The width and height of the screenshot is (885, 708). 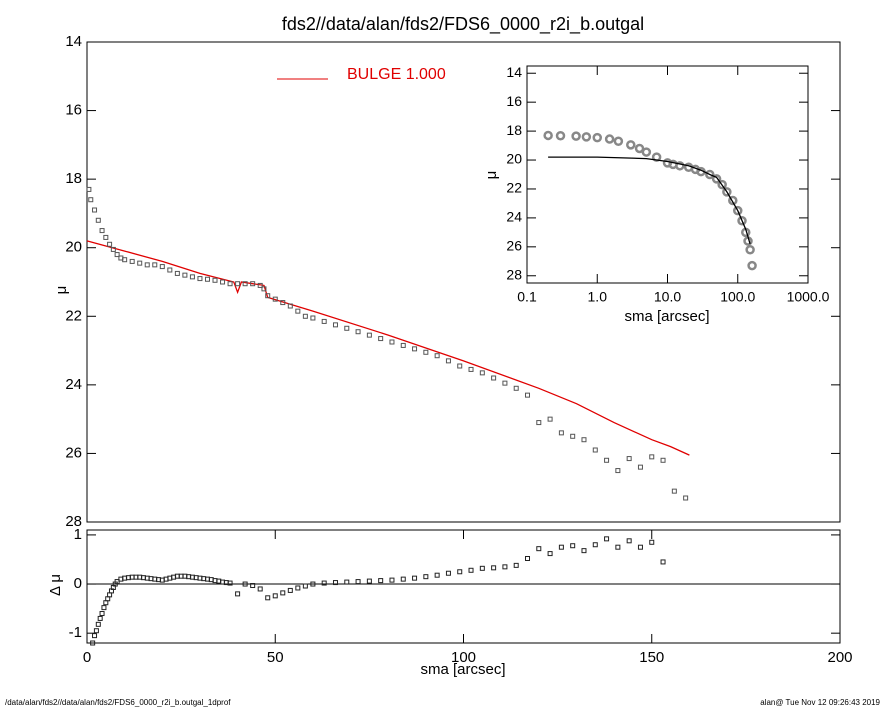 I want to click on x-tick-label: 50, so click(x=275, y=657).